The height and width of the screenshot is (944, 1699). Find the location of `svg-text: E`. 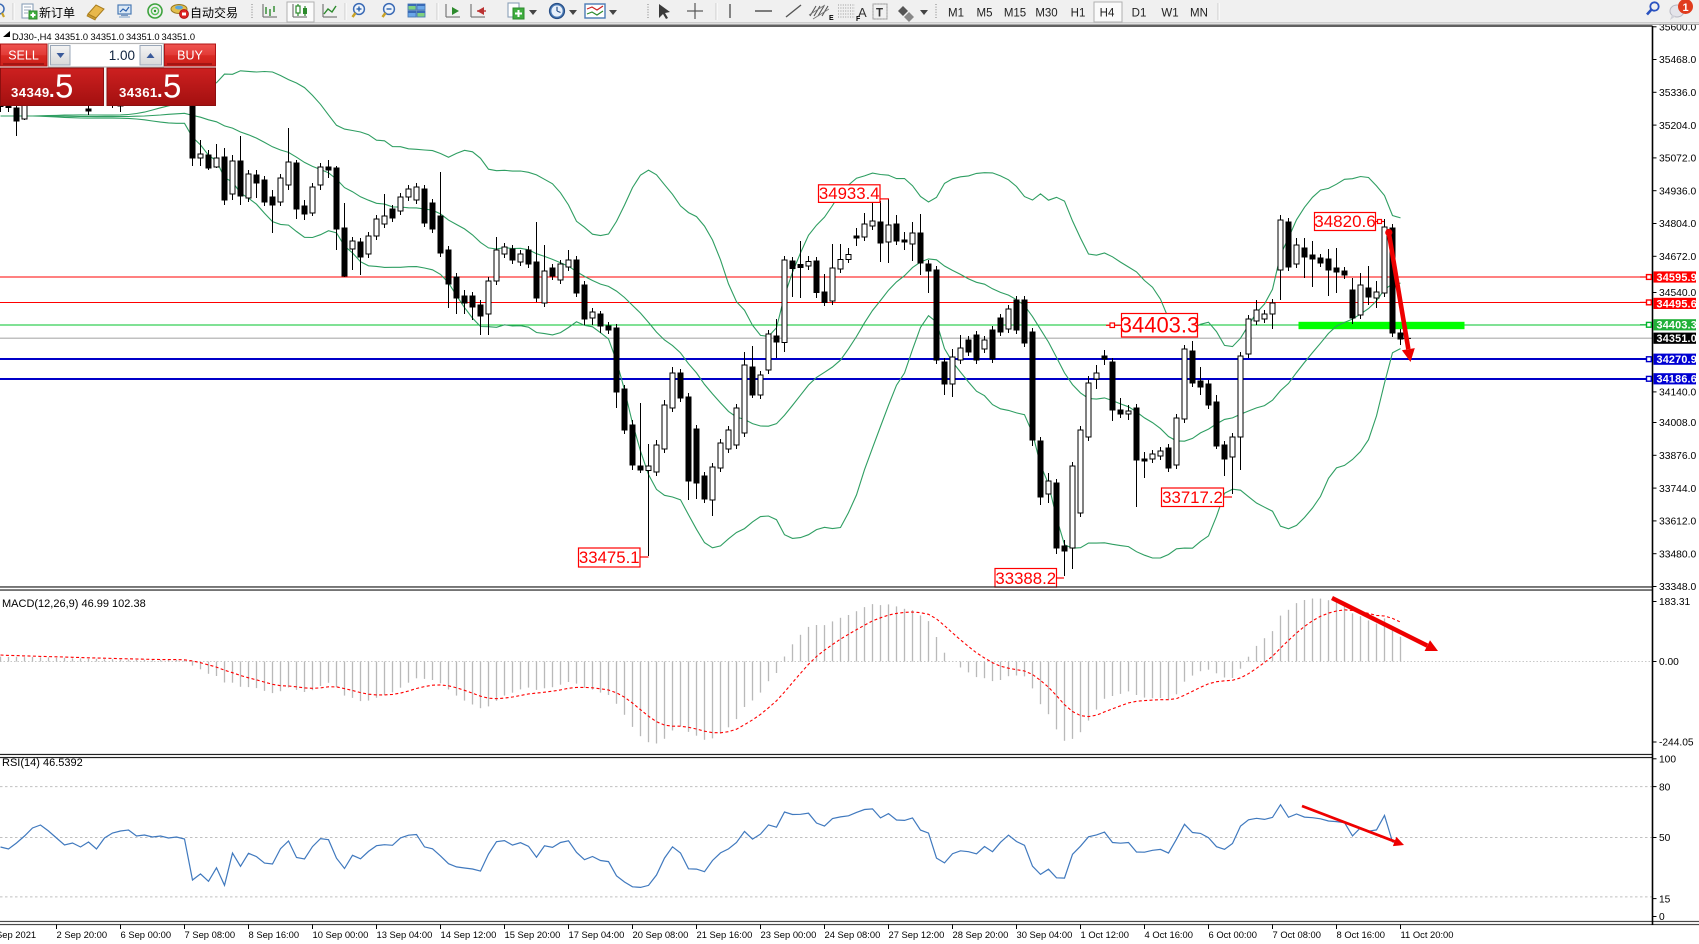

svg-text: E is located at coordinates (831, 18).